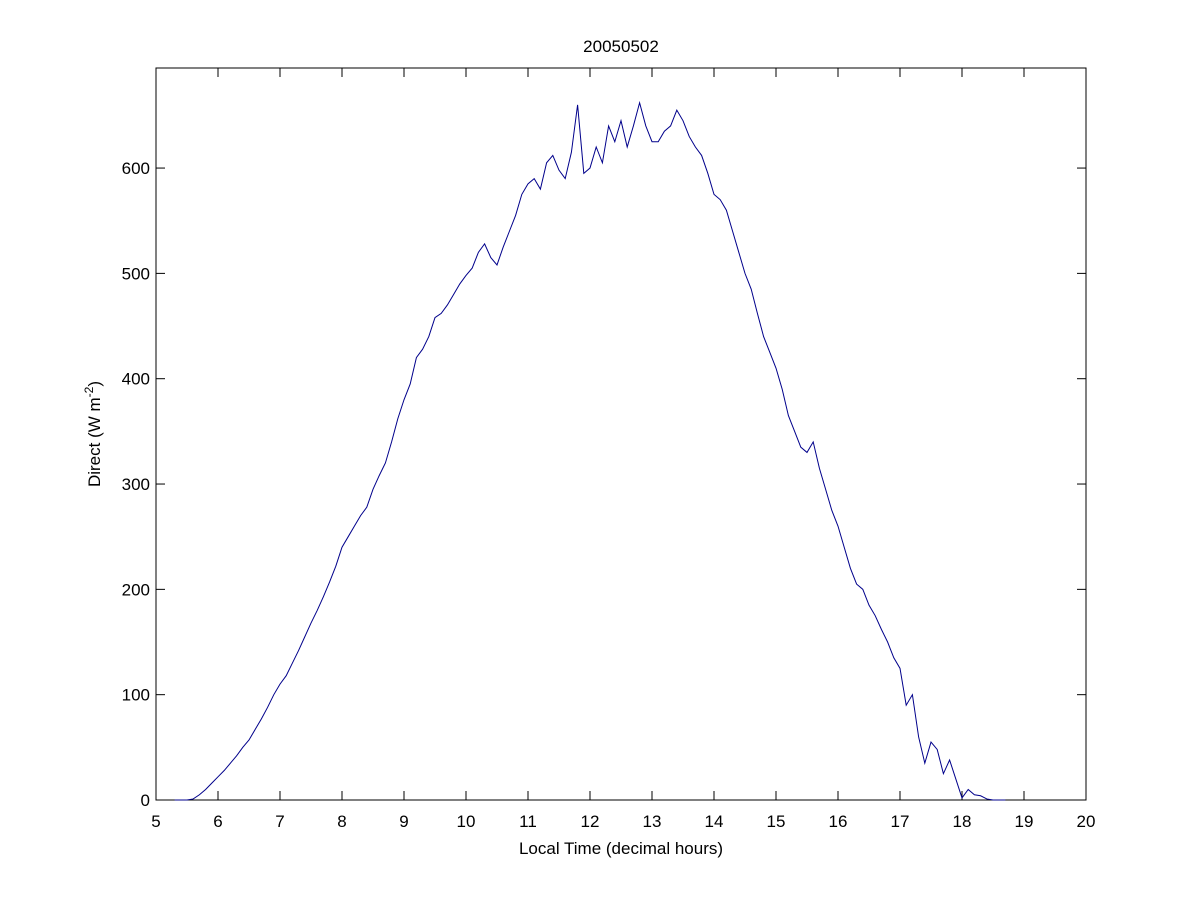 The image size is (1200, 900). What do you see at coordinates (217, 821) in the screenshot?
I see `x-tick-label: 6` at bounding box center [217, 821].